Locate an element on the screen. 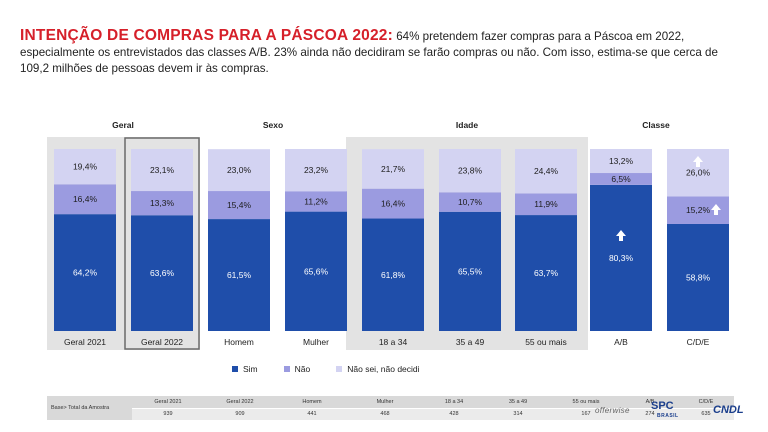  data-label-4-2: 11,2% is located at coordinates (316, 201).